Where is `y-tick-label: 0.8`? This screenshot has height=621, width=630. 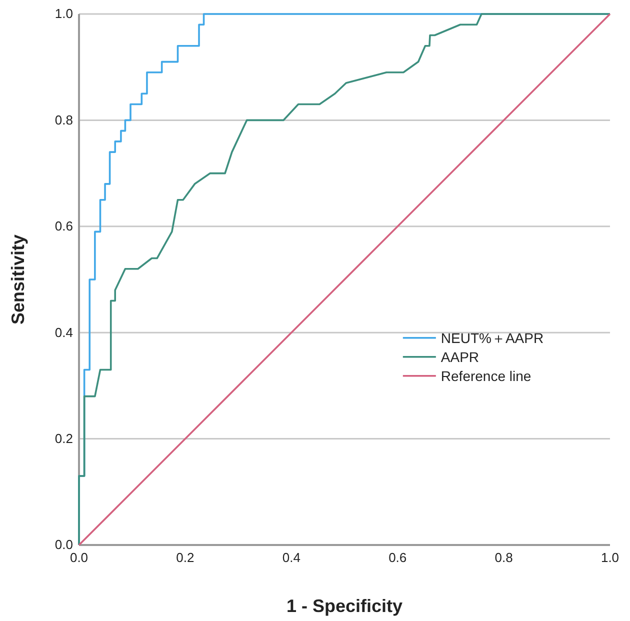
y-tick-label: 0.8 is located at coordinates (63, 120).